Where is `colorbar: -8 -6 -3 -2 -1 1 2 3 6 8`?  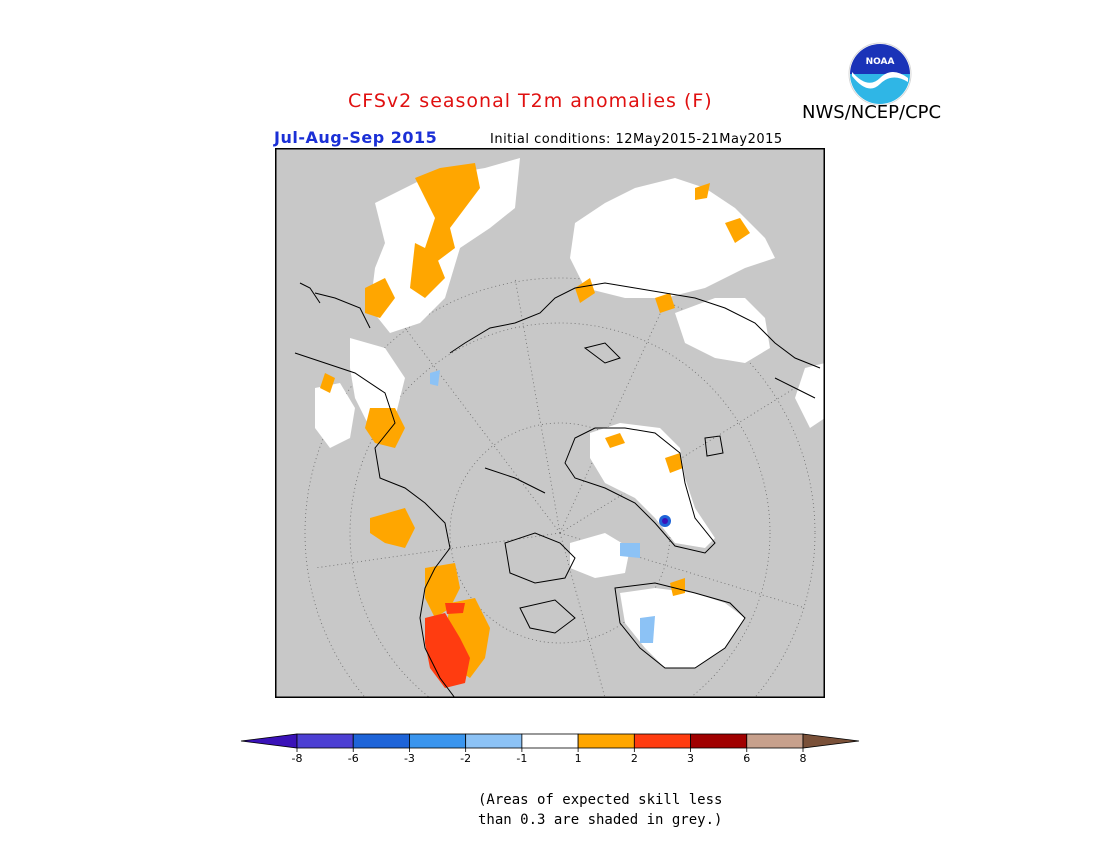
colorbar: -8 -6 -3 -2 -1 1 2 3 6 8 is located at coordinates (550, 749).